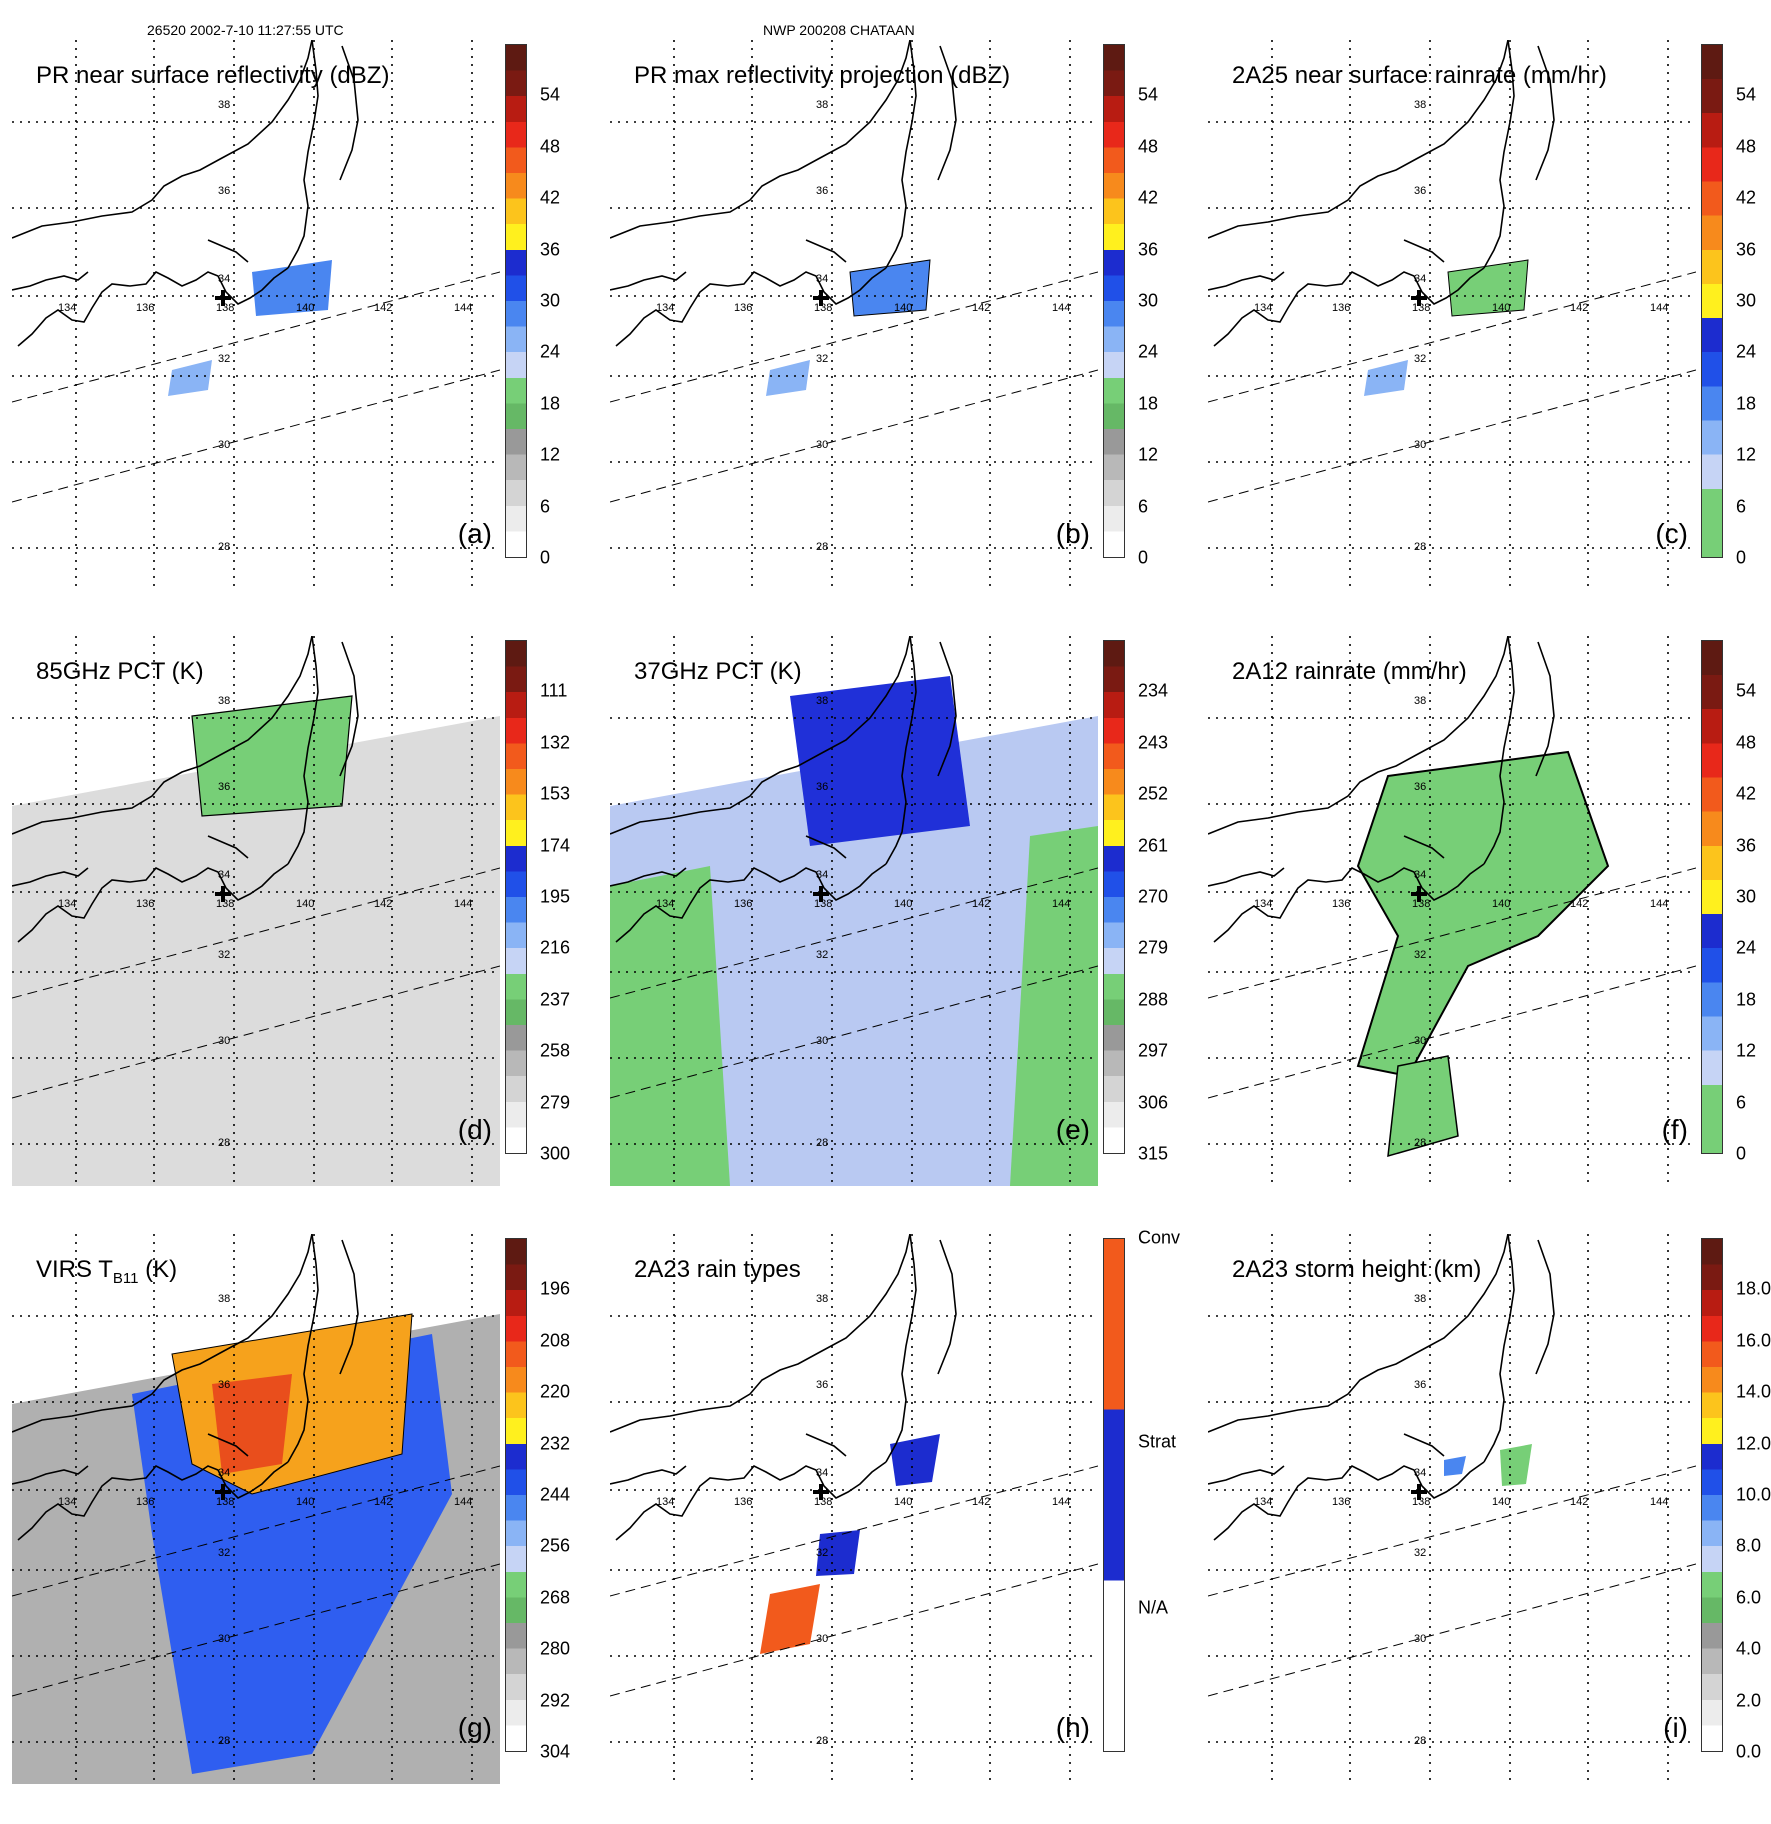 Image resolution: width=1771 pixels, height=1824 pixels. What do you see at coordinates (474, 1727) in the screenshot?
I see `panel-label: (g)` at bounding box center [474, 1727].